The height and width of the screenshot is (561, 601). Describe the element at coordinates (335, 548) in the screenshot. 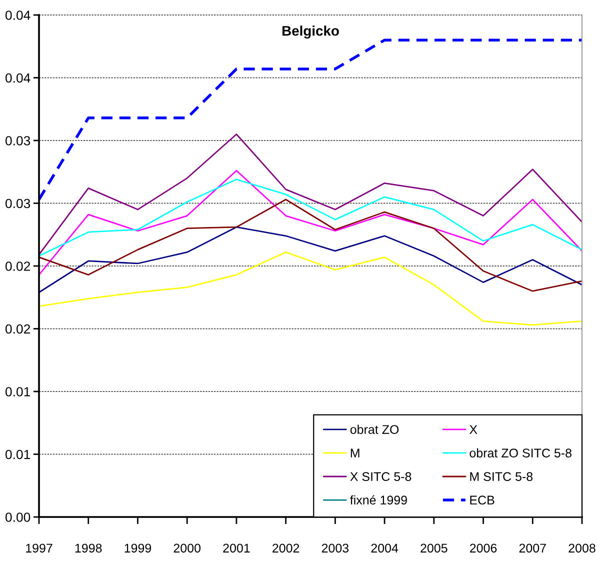

I see `x-tick-label: 2003` at that location.